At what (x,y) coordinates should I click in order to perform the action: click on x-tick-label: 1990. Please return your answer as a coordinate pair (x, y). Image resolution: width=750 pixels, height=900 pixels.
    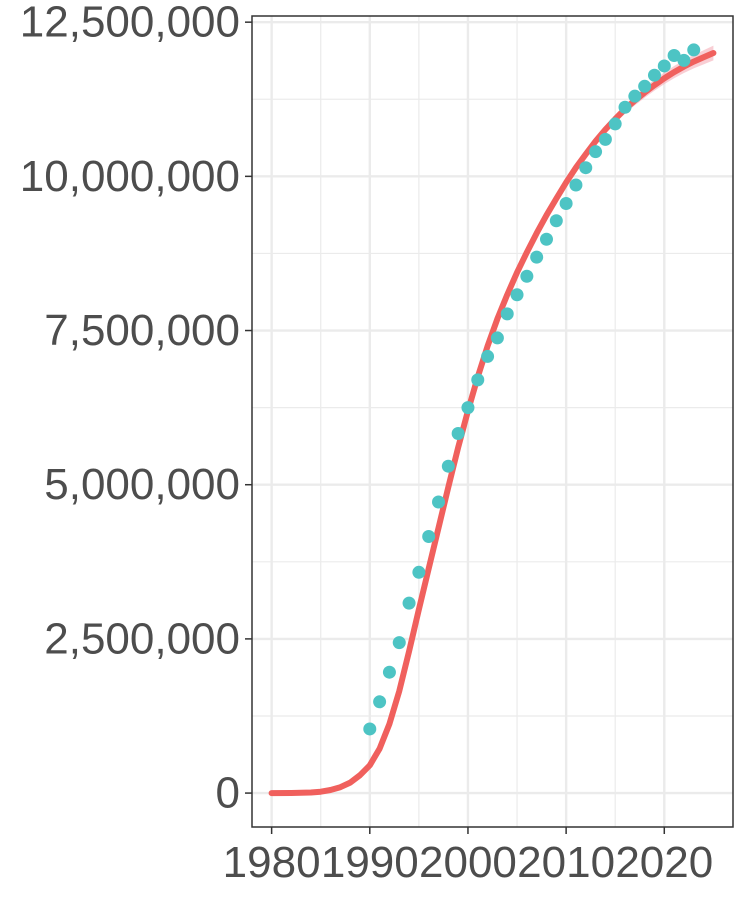
    Looking at the image, I should click on (370, 862).